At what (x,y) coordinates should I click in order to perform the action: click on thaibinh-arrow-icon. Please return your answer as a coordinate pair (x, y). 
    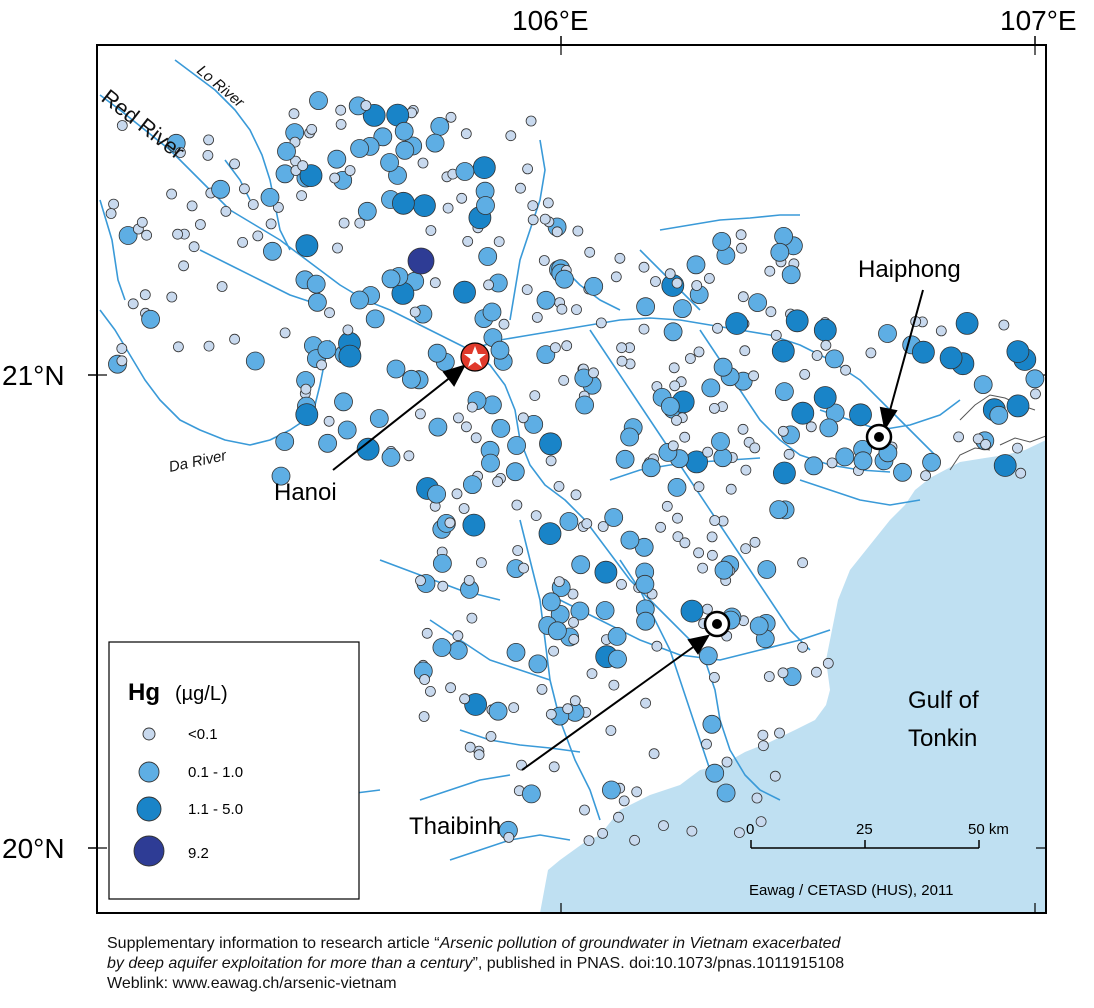
    Looking at the image, I should click on (699, 644).